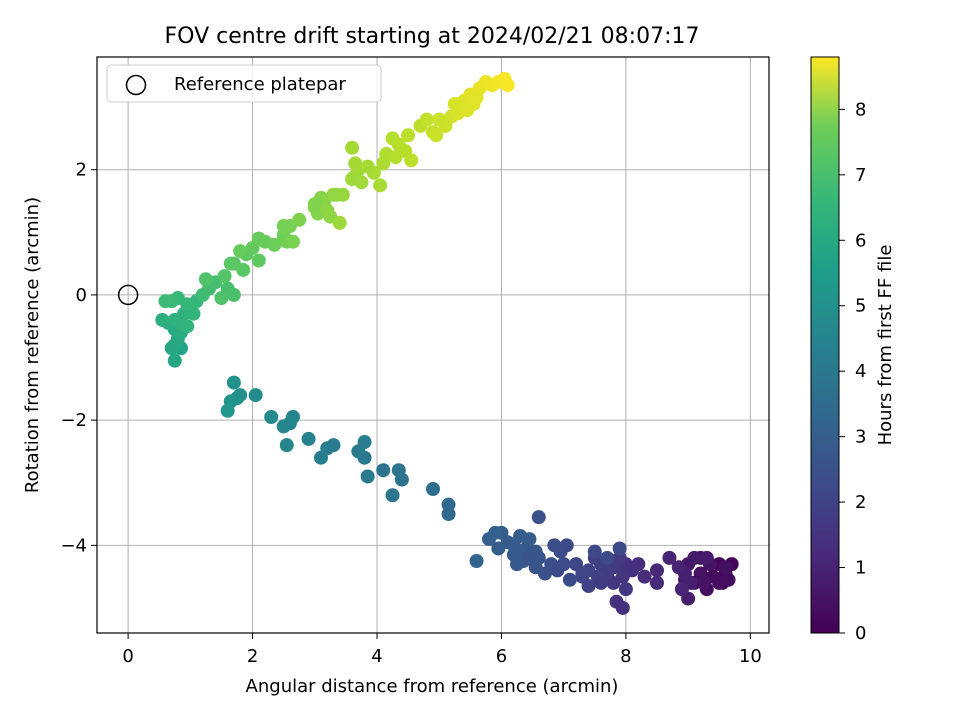 The image size is (960, 720). I want to click on x-tick-label: 10, so click(750, 656).